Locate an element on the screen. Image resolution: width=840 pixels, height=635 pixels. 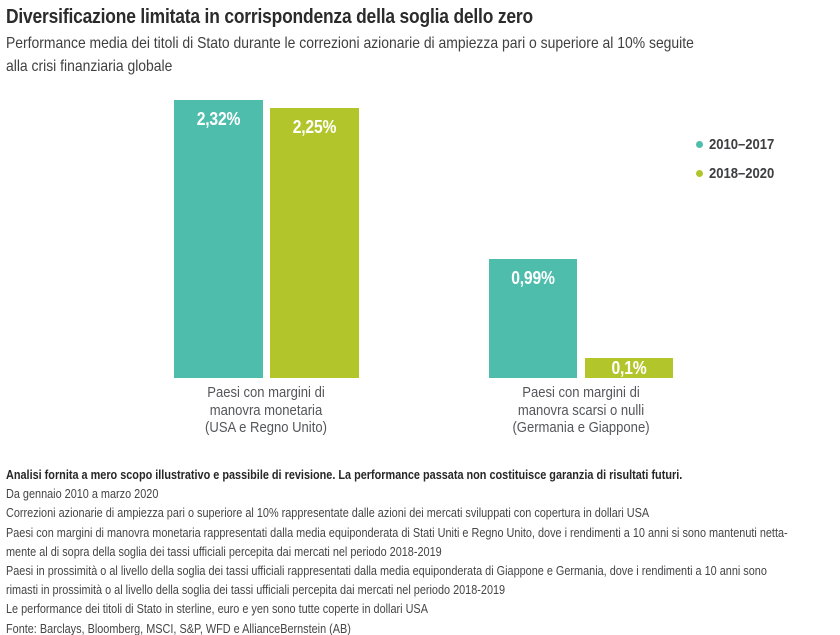
legend-label-2010-2017: 2010–2017 is located at coordinates (742, 144).